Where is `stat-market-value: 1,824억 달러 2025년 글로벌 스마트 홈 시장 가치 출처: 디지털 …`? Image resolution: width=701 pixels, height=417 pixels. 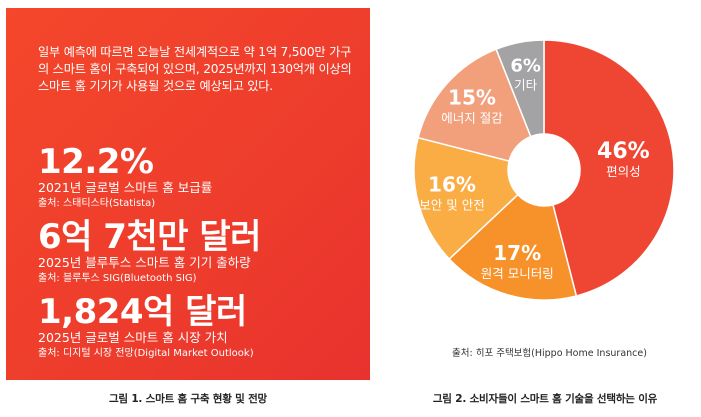
stat-market-value: 1,824억 달러 2025년 글로벌 스마트 홈 시장 가치 출처: 디지털 … is located at coordinates (203, 327).